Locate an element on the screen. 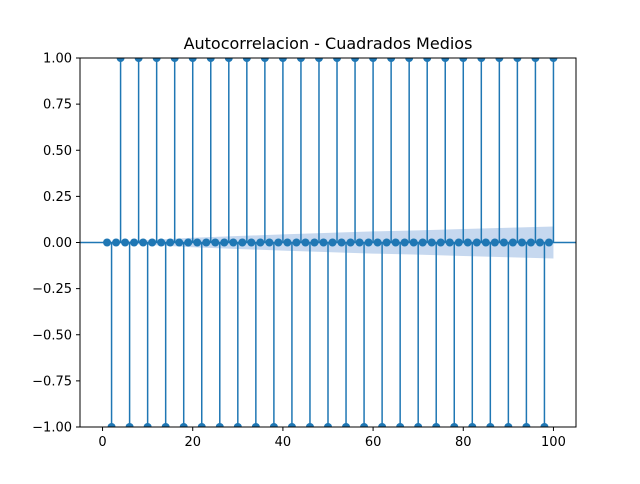  y-tick-label: −0.50 is located at coordinates (52, 335).